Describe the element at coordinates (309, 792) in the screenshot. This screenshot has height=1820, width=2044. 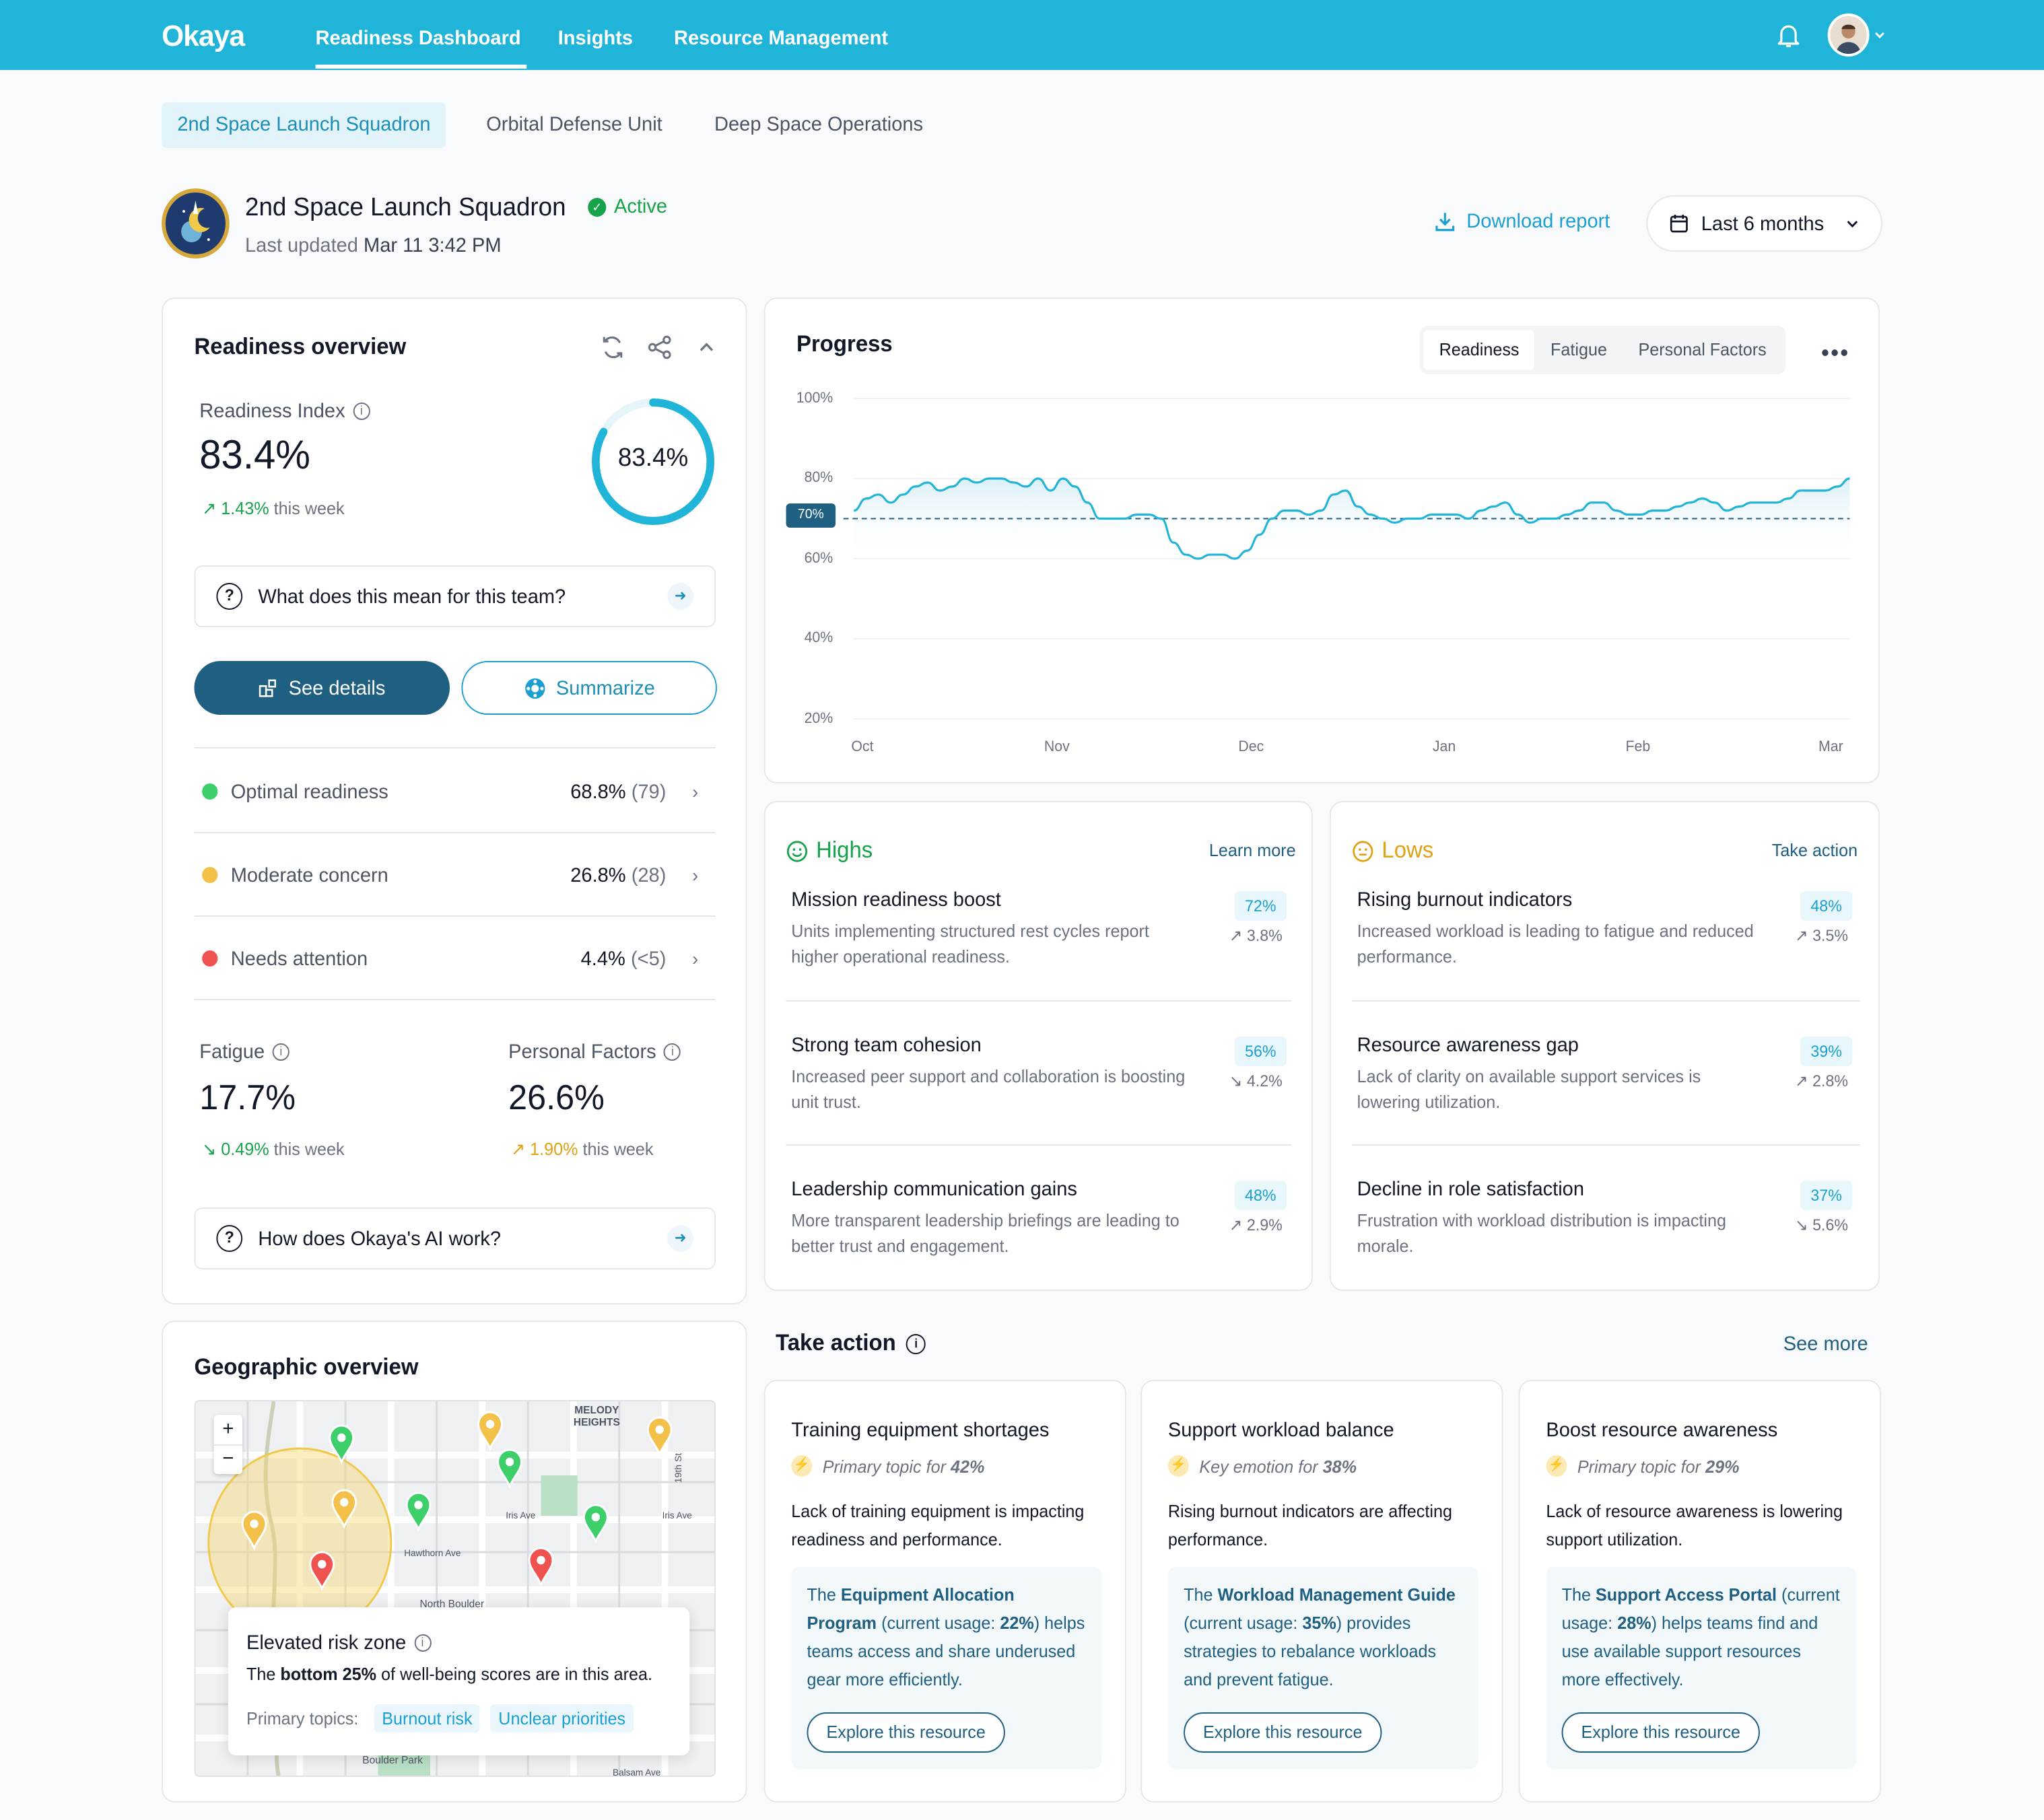
I see `row-label: Optimal readiness` at that location.